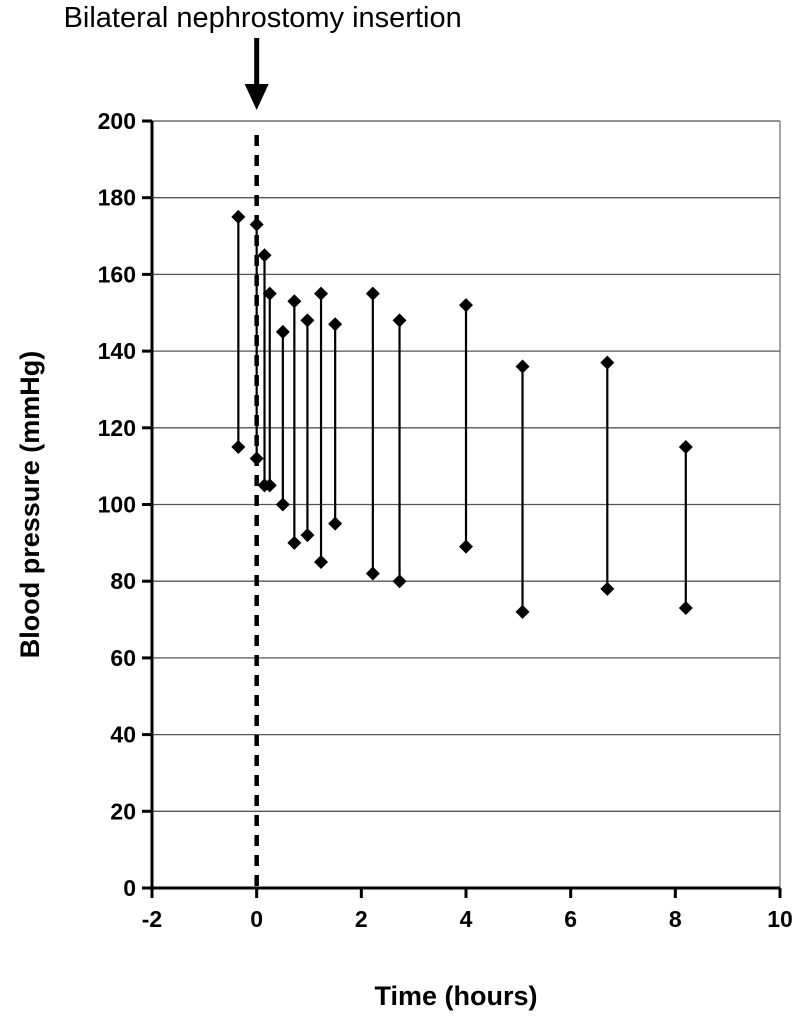 This screenshot has height=1017, width=799. I want to click on y-tick-label: 120, so click(117, 428).